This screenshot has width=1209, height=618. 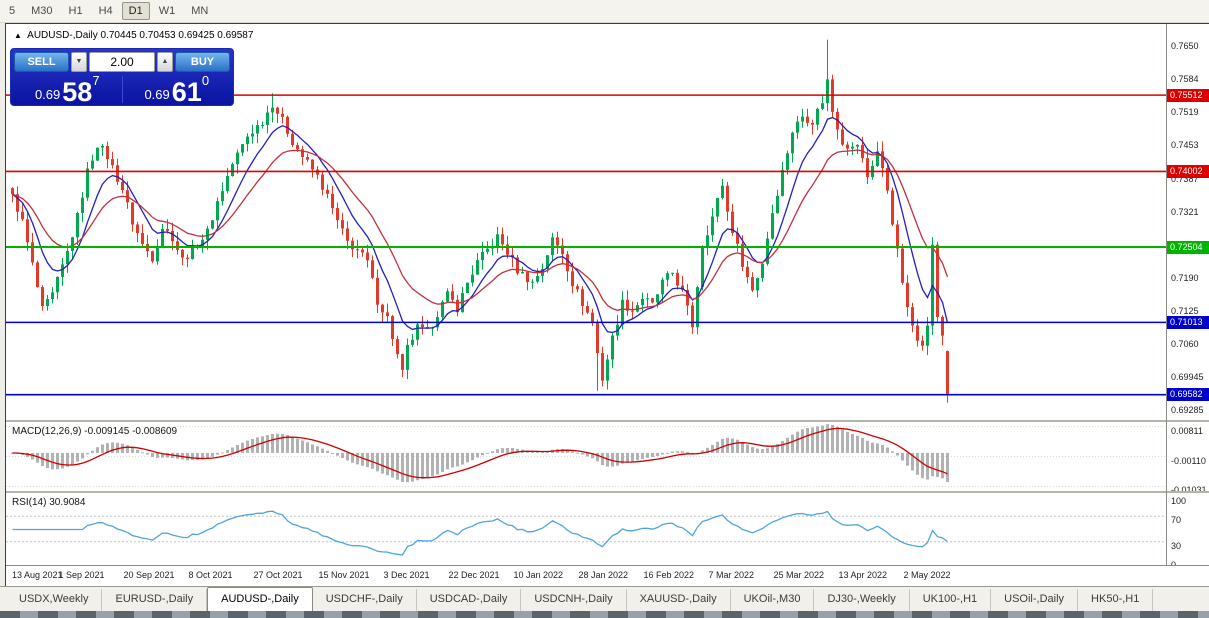 What do you see at coordinates (474, 575) in the screenshot?
I see `time-axis-label: 22 Dec 2021` at bounding box center [474, 575].